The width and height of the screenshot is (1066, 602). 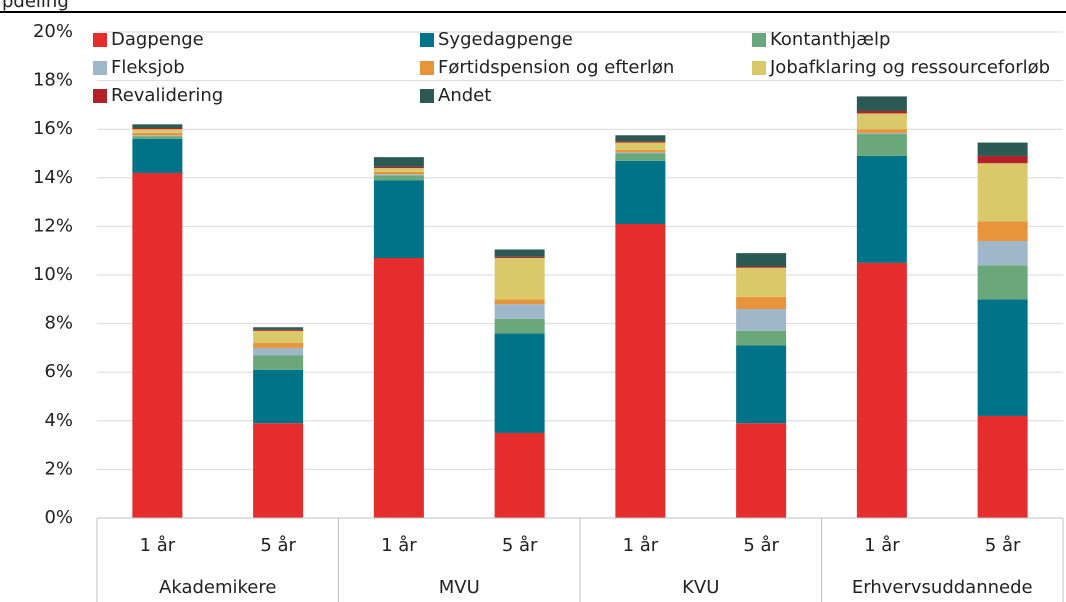 What do you see at coordinates (53, 225) in the screenshot?
I see `y-tick-label: 12%` at bounding box center [53, 225].